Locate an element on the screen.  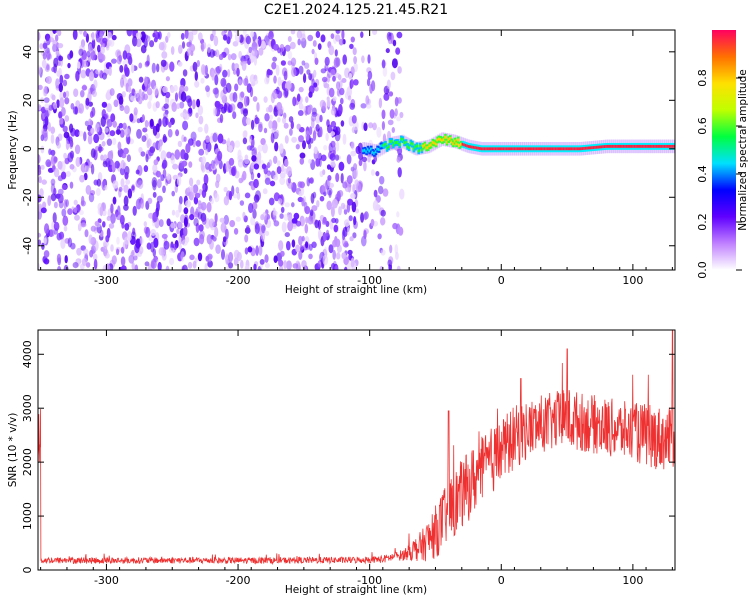
spectrogram-y-label: Frequency (Hz) is located at coordinates (13, 149).